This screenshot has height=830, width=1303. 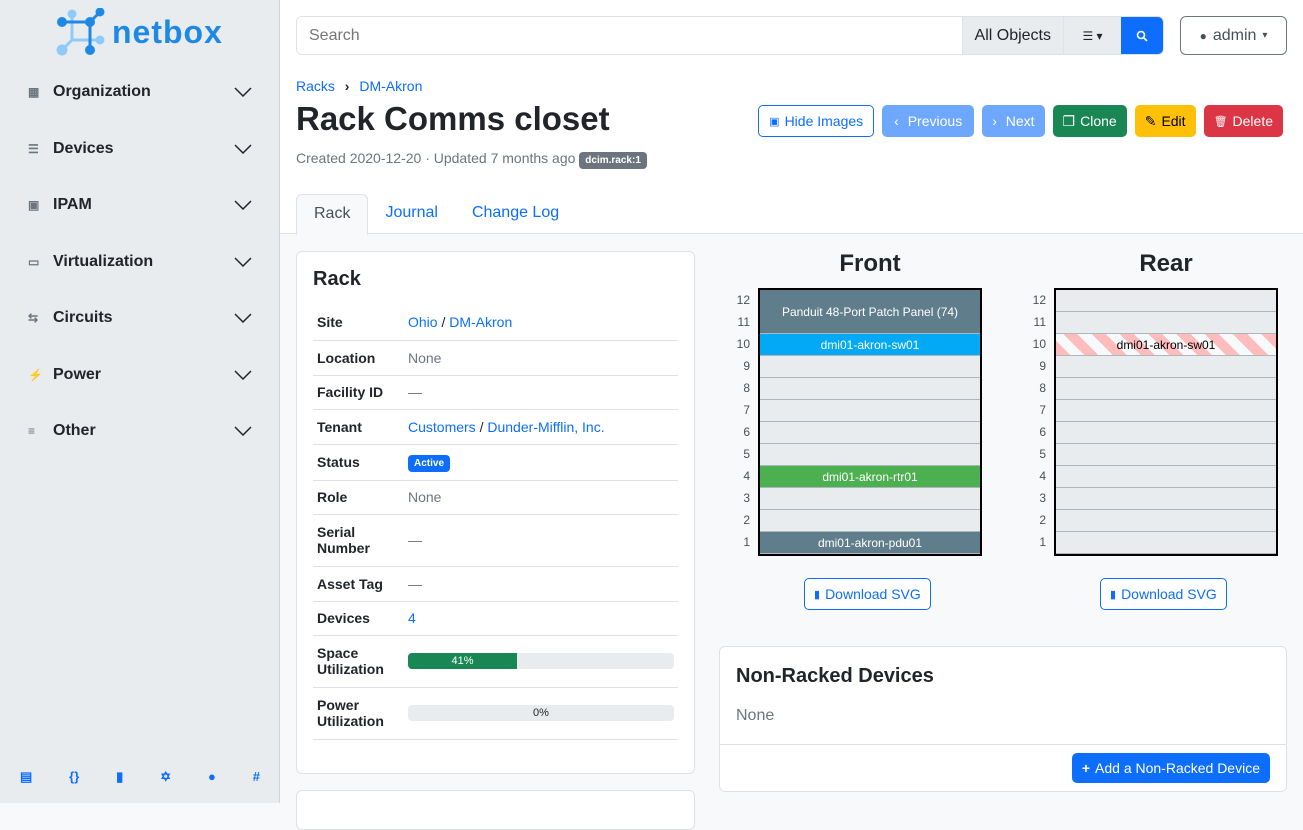 What do you see at coordinates (613, 160) in the screenshot?
I see `object-identifier-badge: dcim.rack:1` at bounding box center [613, 160].